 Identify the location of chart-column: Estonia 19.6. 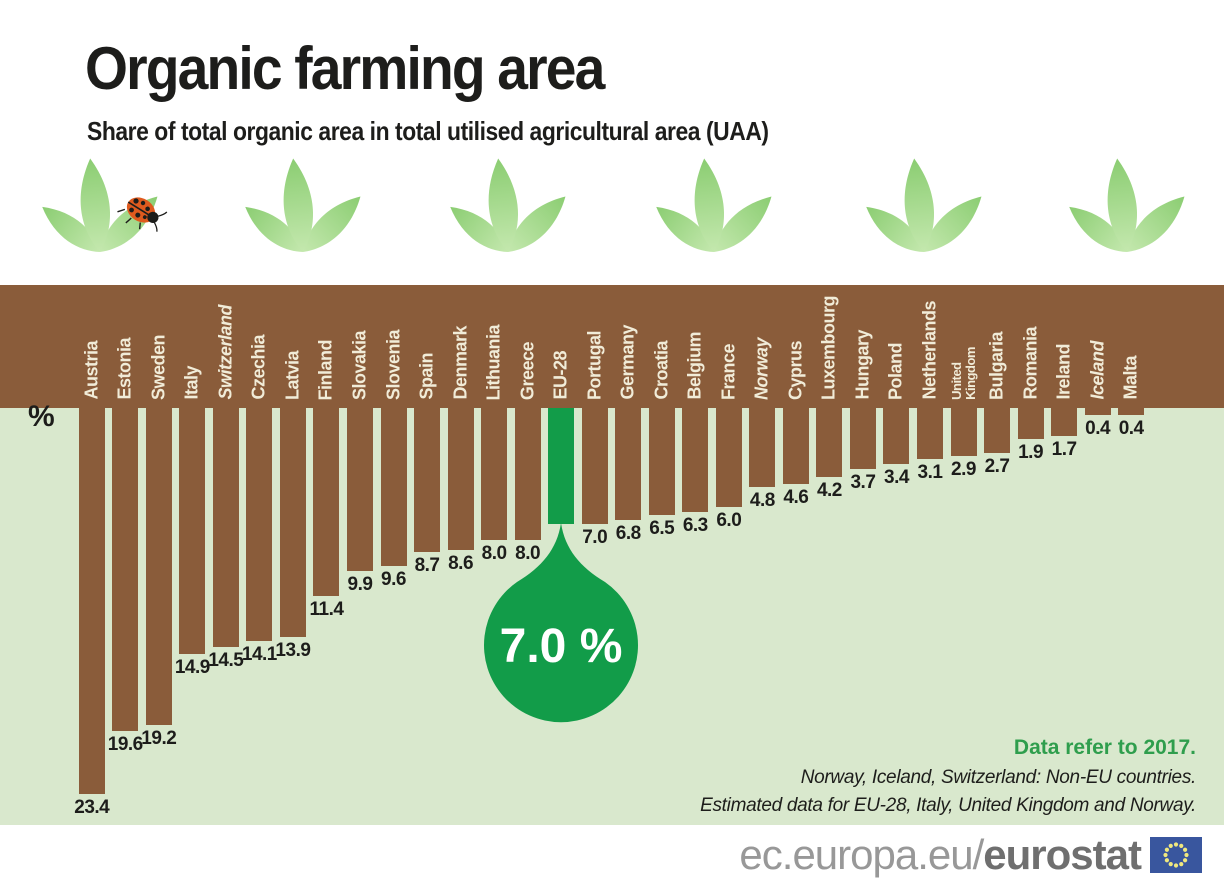
(125, 555).